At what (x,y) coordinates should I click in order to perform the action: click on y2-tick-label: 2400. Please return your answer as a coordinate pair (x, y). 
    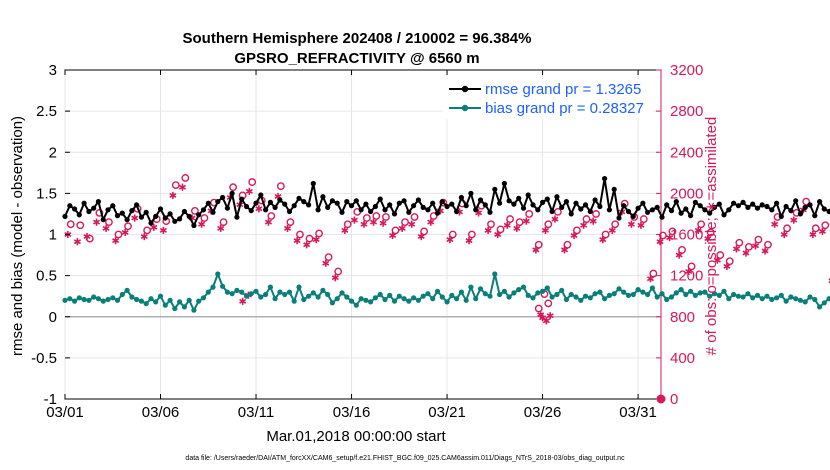
    Looking at the image, I should click on (686, 152).